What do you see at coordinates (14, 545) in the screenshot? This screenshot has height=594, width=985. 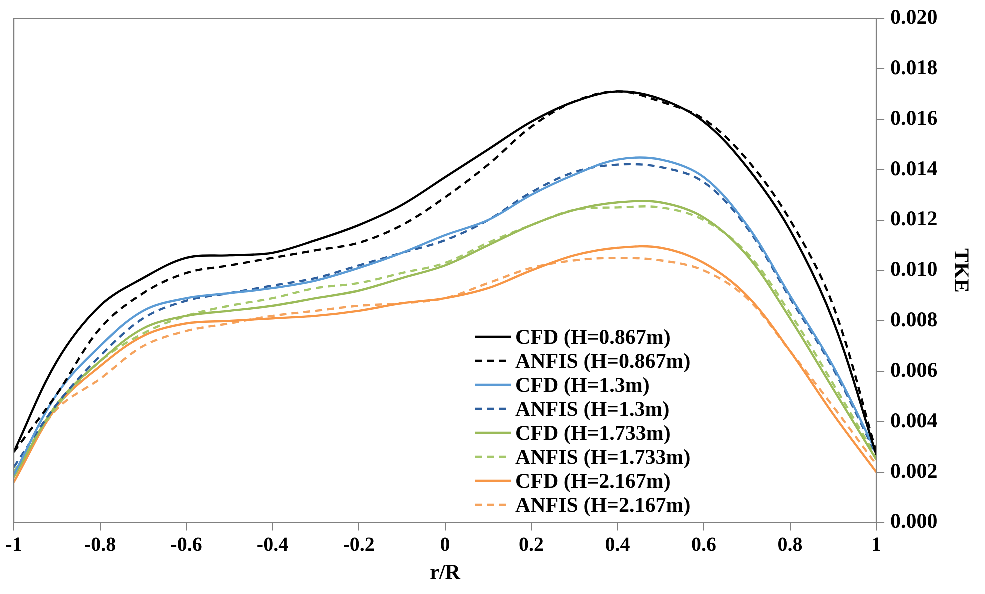 I see `x-tick-label: -1` at bounding box center [14, 545].